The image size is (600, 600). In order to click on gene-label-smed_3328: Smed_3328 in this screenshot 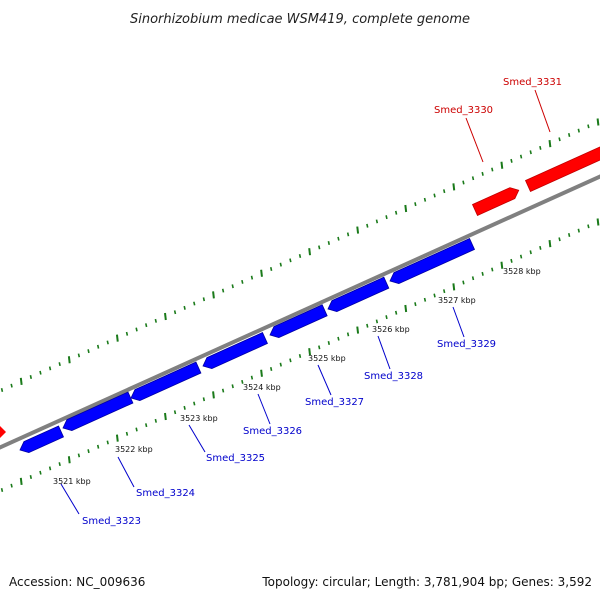, I will do `click(393, 376)`.